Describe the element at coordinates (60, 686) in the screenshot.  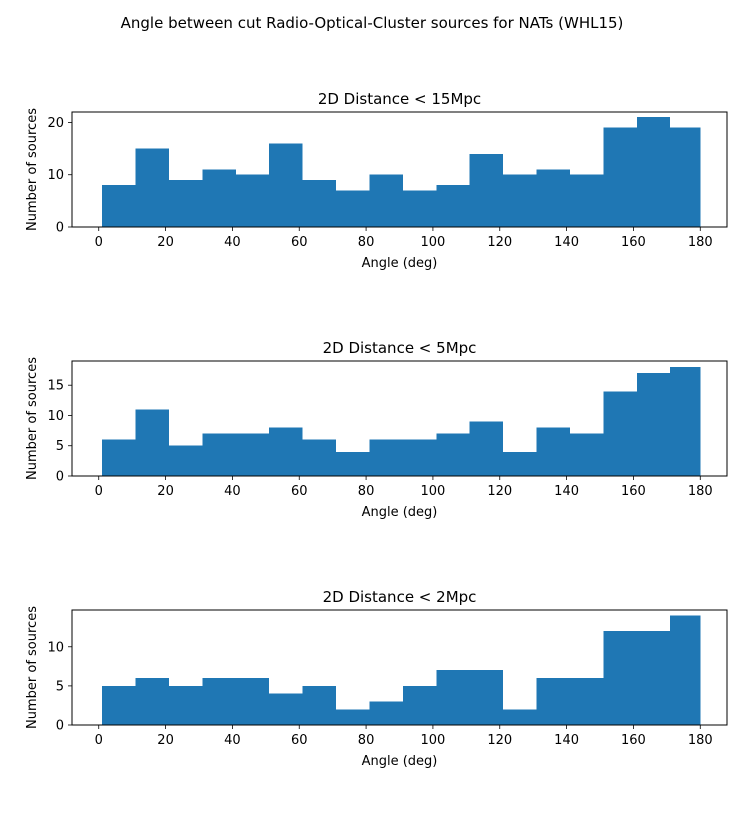
I see `y-tick-label: 5` at that location.